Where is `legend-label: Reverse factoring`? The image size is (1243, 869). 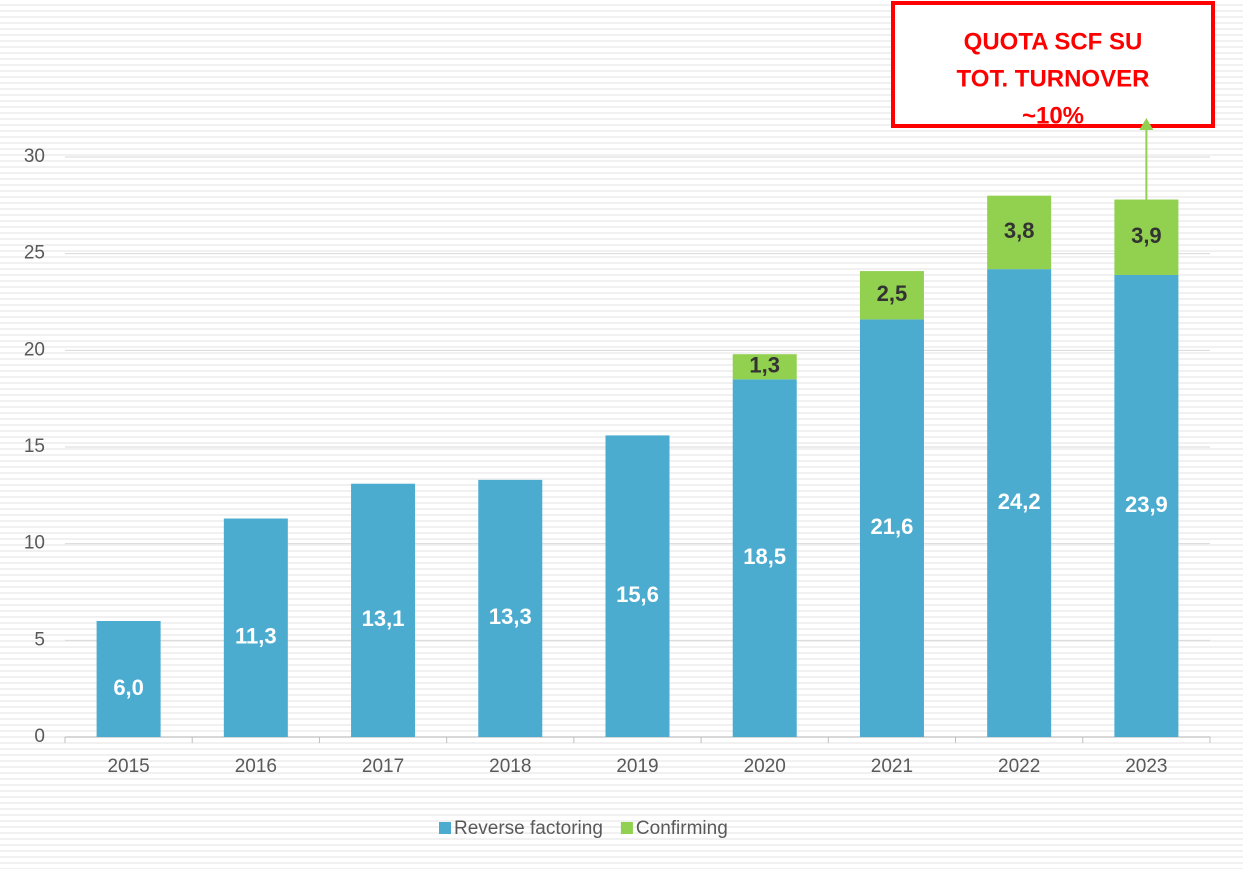 legend-label: Reverse factoring is located at coordinates (528, 828).